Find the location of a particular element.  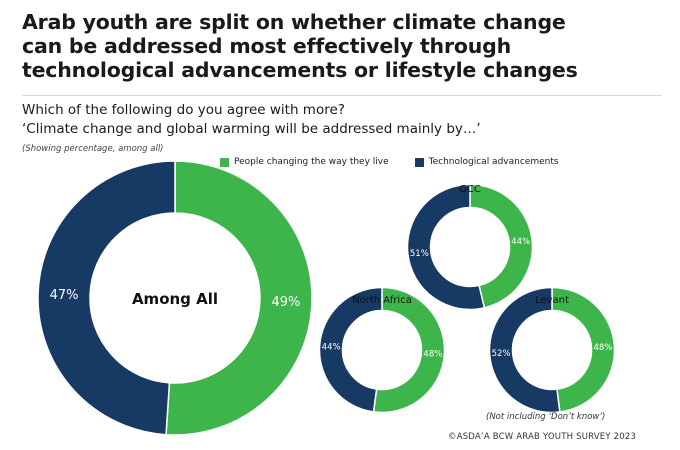

data-label-north-africa-people-changing-the-way-they-live: 48% is located at coordinates (432, 354).